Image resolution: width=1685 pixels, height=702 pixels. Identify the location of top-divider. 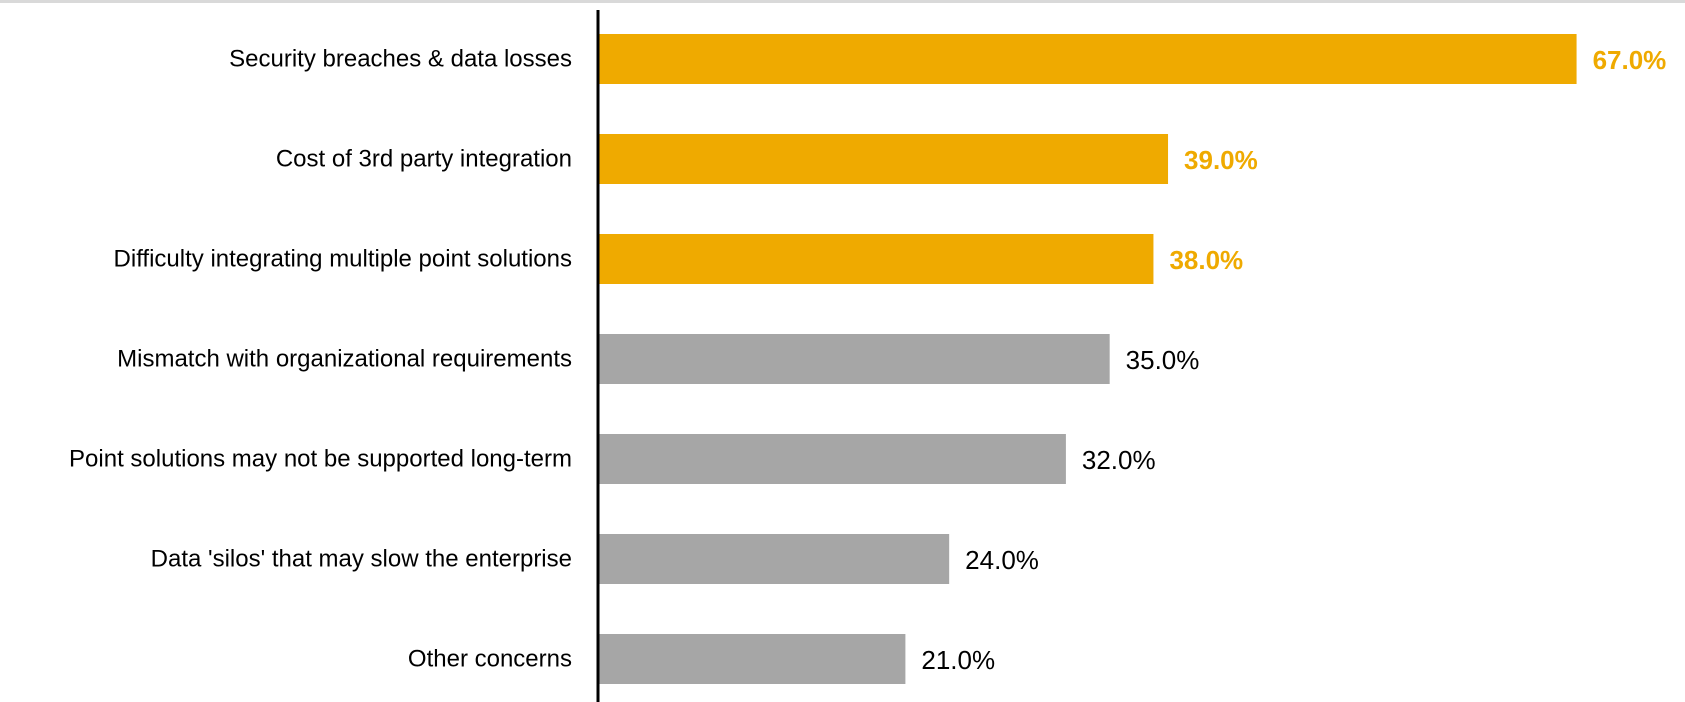
(842, 1).